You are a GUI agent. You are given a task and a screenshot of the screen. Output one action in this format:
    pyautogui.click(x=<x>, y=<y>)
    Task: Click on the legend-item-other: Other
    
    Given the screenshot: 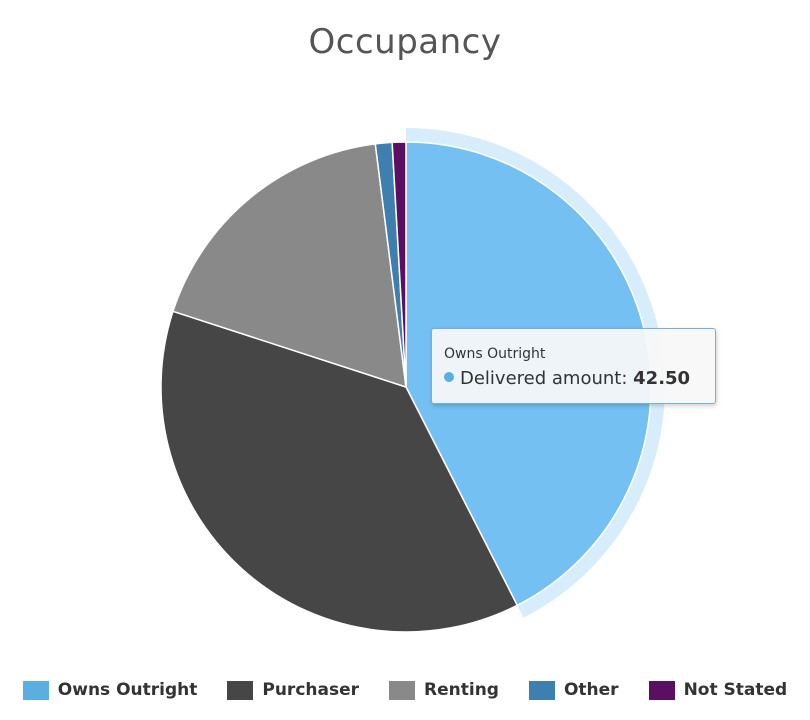 What is the action you would take?
    pyautogui.click(x=573, y=690)
    